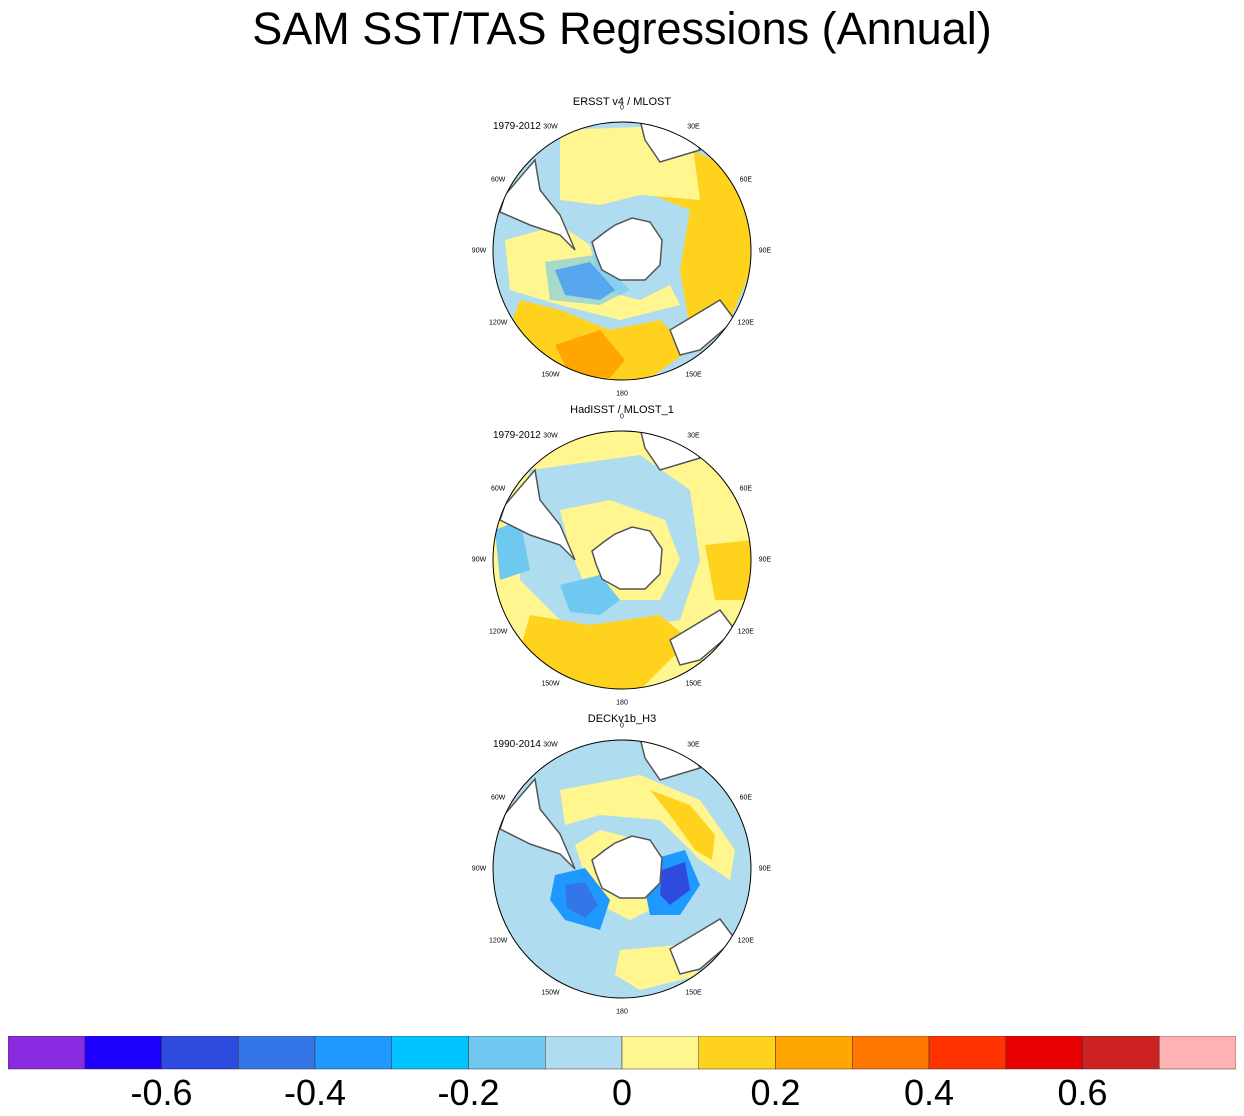 The image size is (1244, 1116). I want to click on colorbar-label: 0.2, so click(775, 1092).